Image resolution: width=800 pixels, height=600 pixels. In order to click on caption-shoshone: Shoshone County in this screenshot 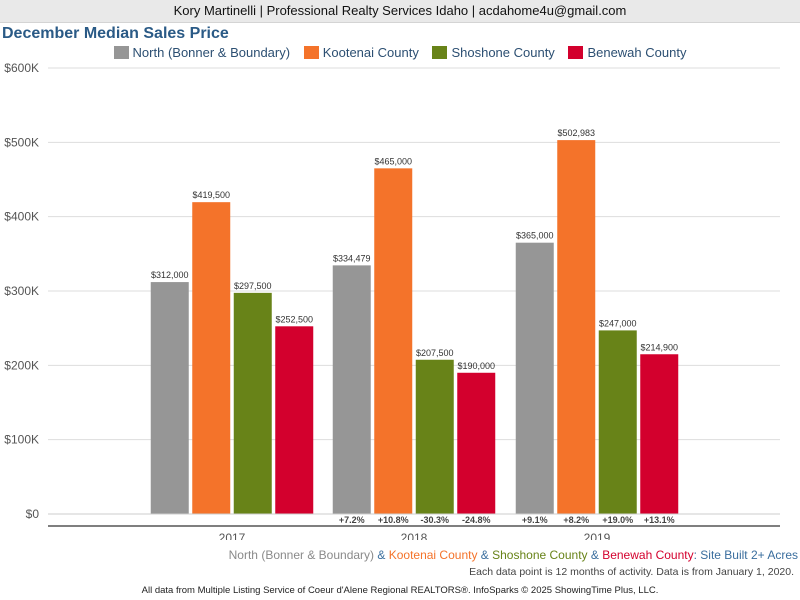, I will do `click(540, 555)`.